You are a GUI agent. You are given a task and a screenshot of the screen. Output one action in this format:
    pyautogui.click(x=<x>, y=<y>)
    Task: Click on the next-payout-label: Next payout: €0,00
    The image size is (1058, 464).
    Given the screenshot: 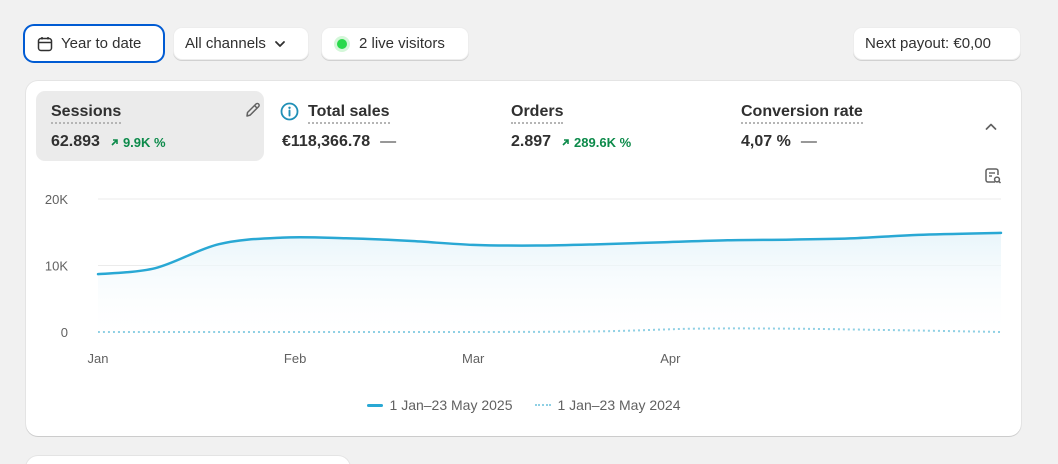 What is the action you would take?
    pyautogui.click(x=928, y=43)
    